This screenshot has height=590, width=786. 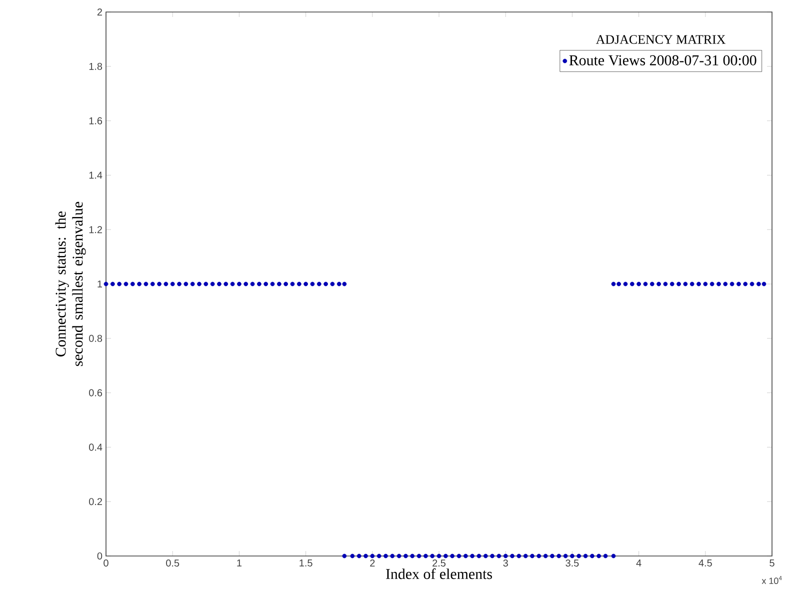 What do you see at coordinates (95, 120) in the screenshot?
I see `y-tick-label: 1.6` at bounding box center [95, 120].